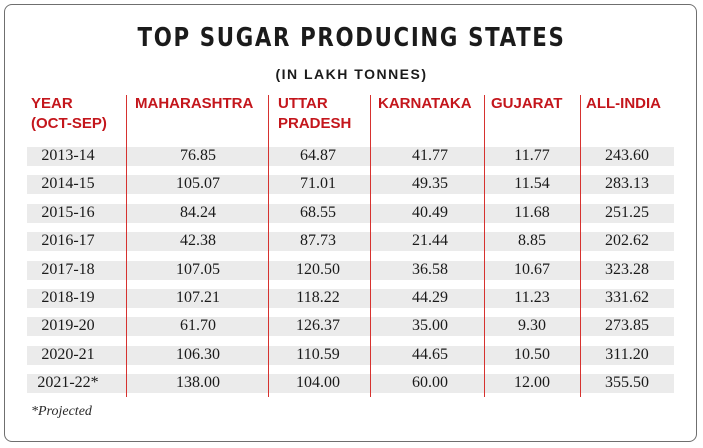 The height and width of the screenshot is (448, 703). Describe the element at coordinates (61, 411) in the screenshot. I see `footnote: *Projected` at that location.